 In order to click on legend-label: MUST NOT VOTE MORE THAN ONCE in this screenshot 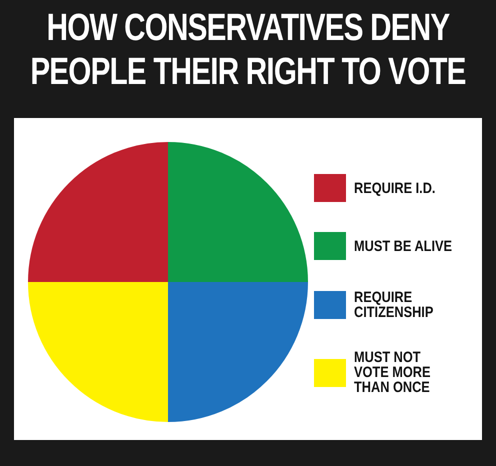, I will do `click(393, 372)`.